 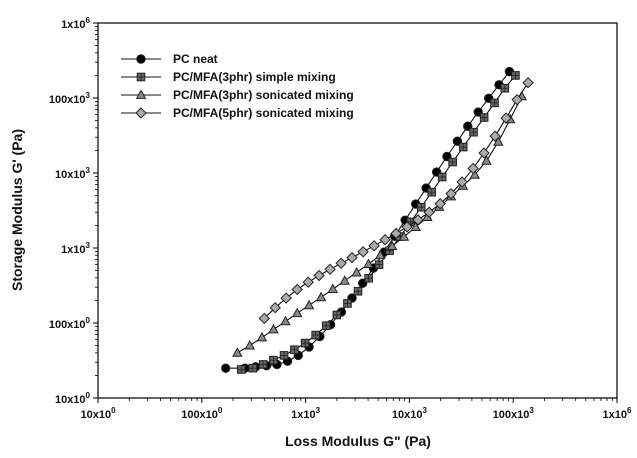 I want to click on legend-label: PC neat, so click(x=195, y=59).